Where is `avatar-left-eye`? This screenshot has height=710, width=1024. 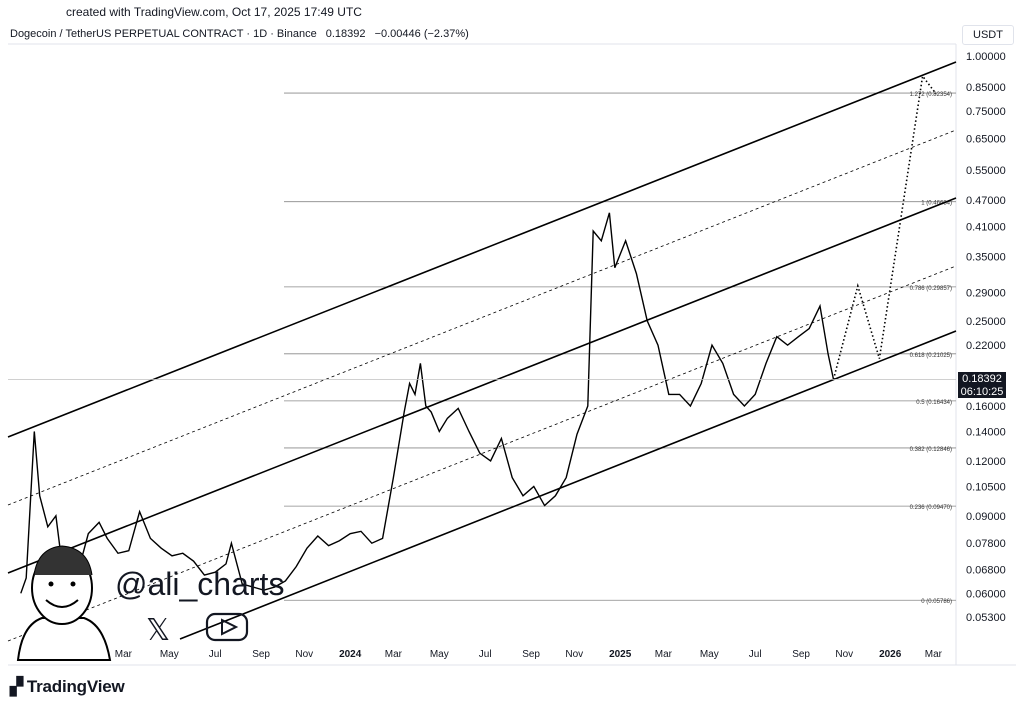
avatar-left-eye is located at coordinates (51, 584).